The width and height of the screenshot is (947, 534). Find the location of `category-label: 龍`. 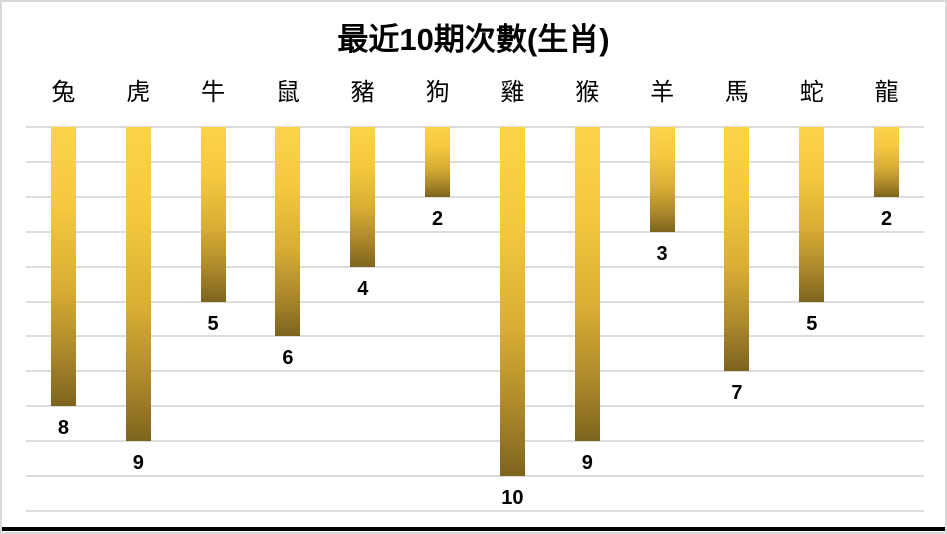

category-label: 龍 is located at coordinates (886, 92).